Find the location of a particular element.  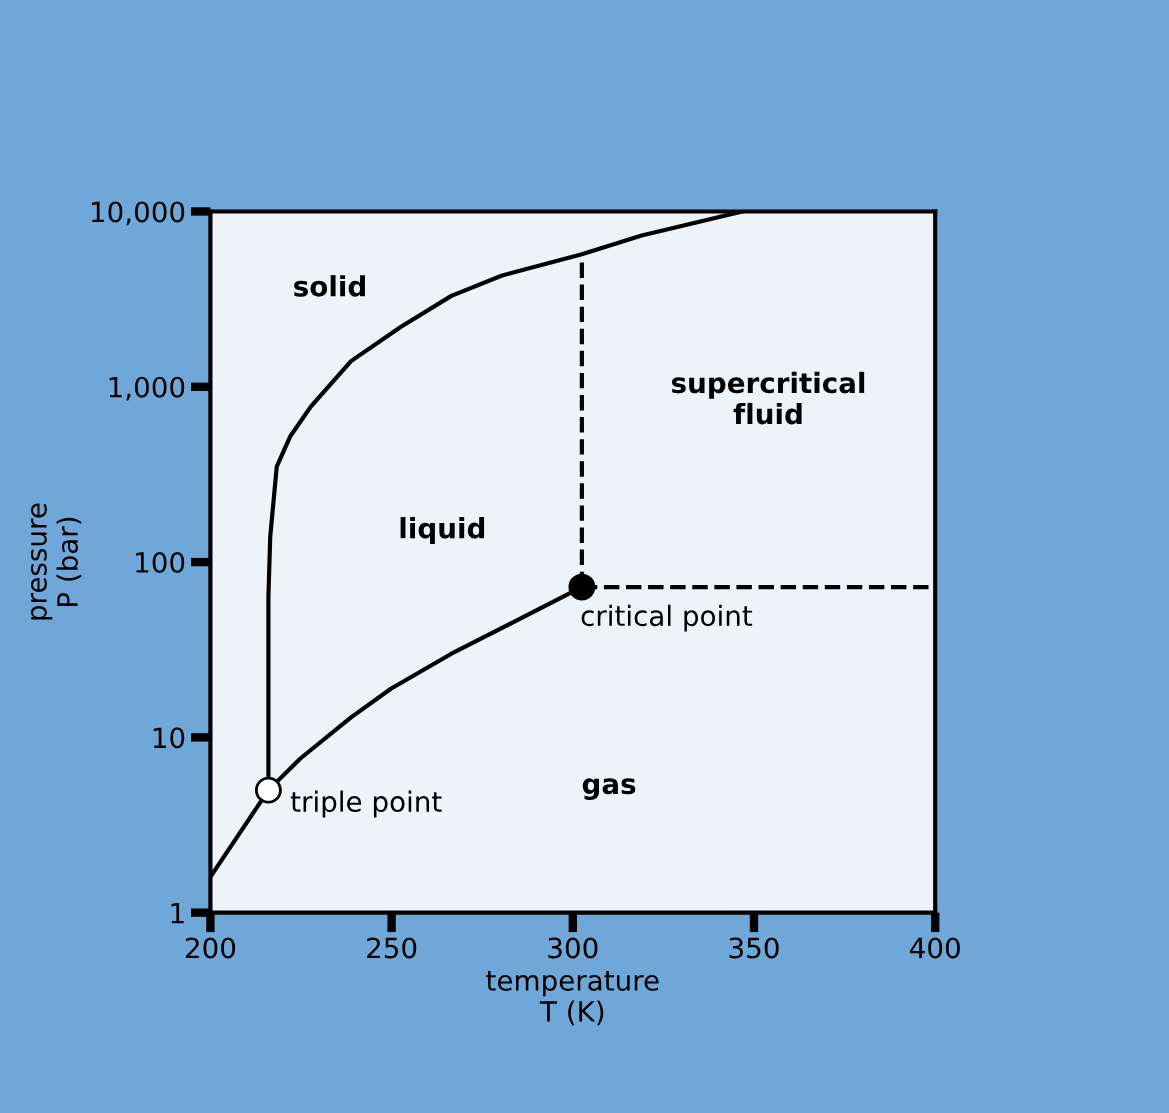

annotation: critical point is located at coordinates (667, 618).